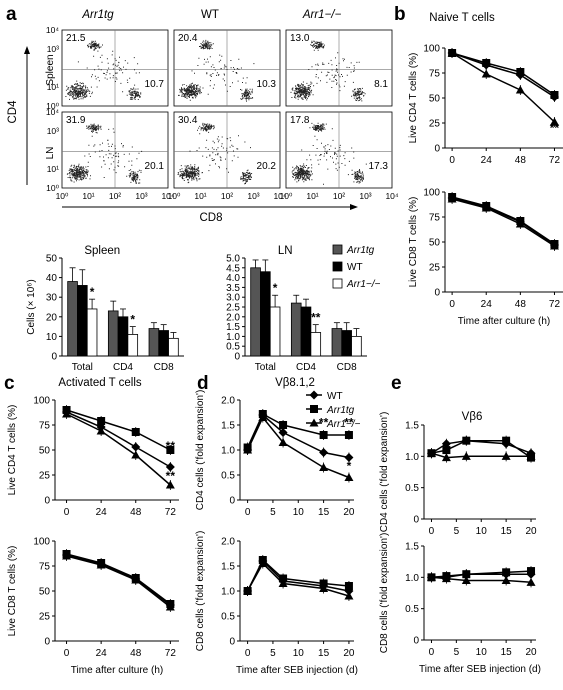  What do you see at coordinates (267, 166) in the screenshot?
I see `flow-quadrant-value-cd8: 20.2` at bounding box center [267, 166].